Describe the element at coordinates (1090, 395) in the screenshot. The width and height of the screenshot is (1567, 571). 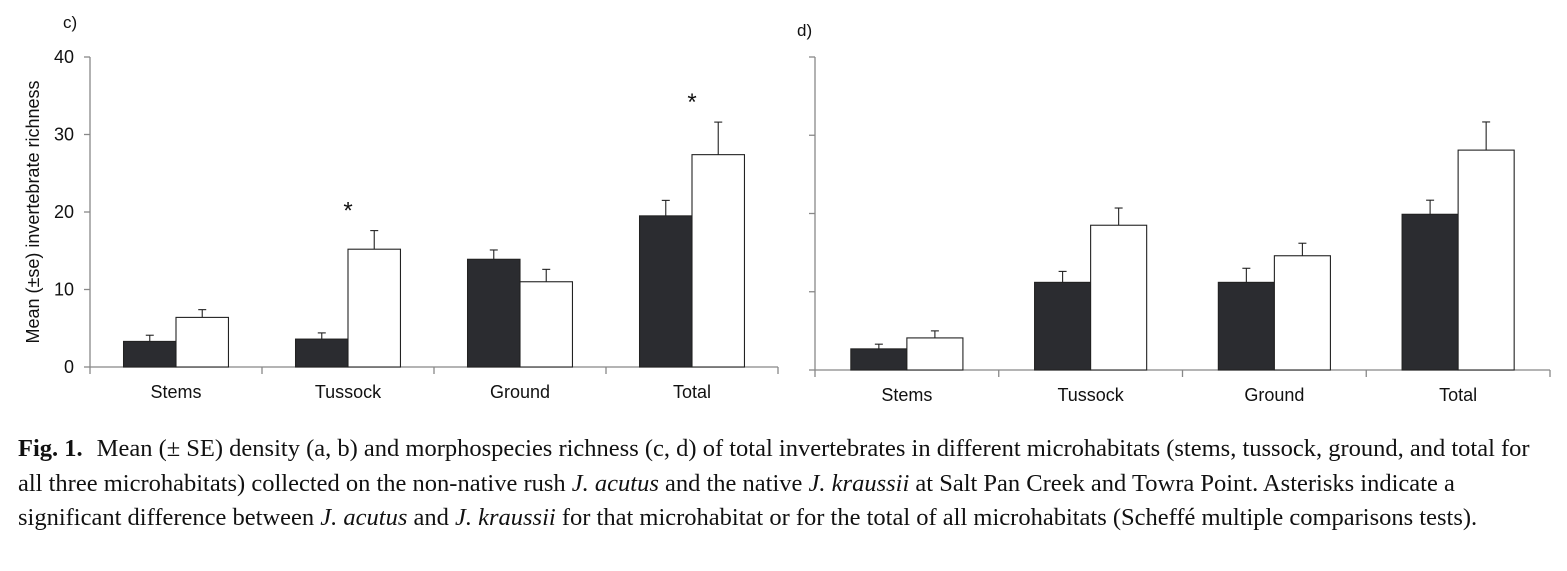
I see `panel-2-category-label: Tussock` at that location.